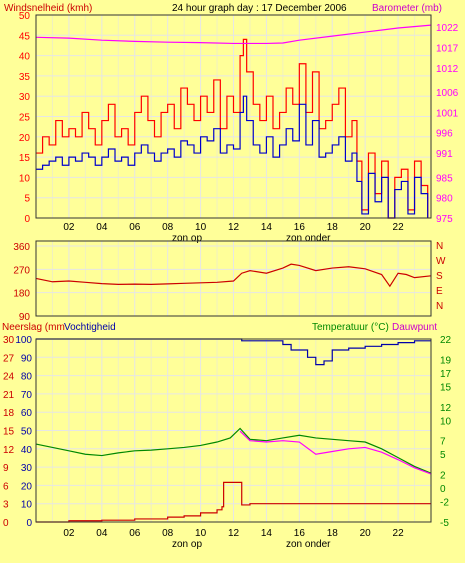 The height and width of the screenshot is (563, 465). I want to click on temperature-y-tick-label: 22, so click(446, 340).